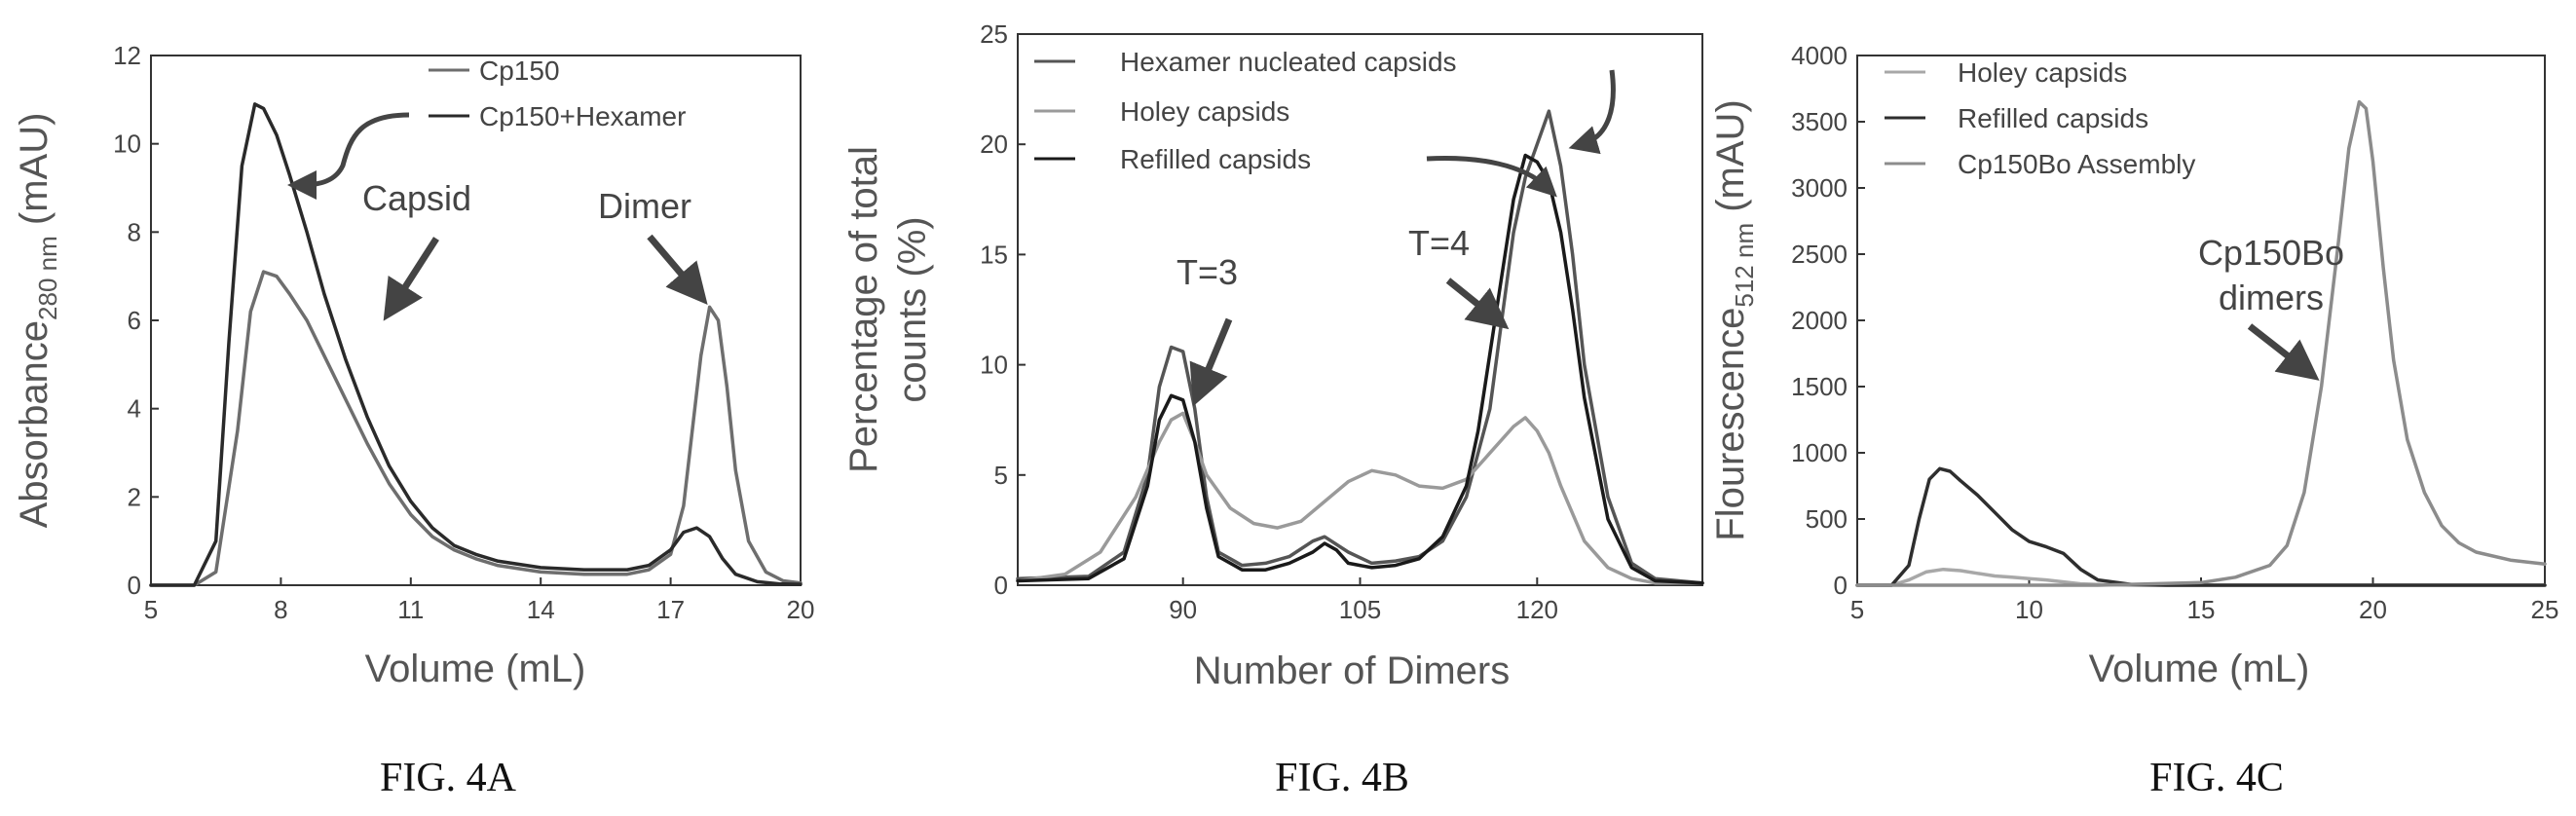  I want to click on chart-4b-x-axis-label: Number of Dimers, so click(1352, 670).